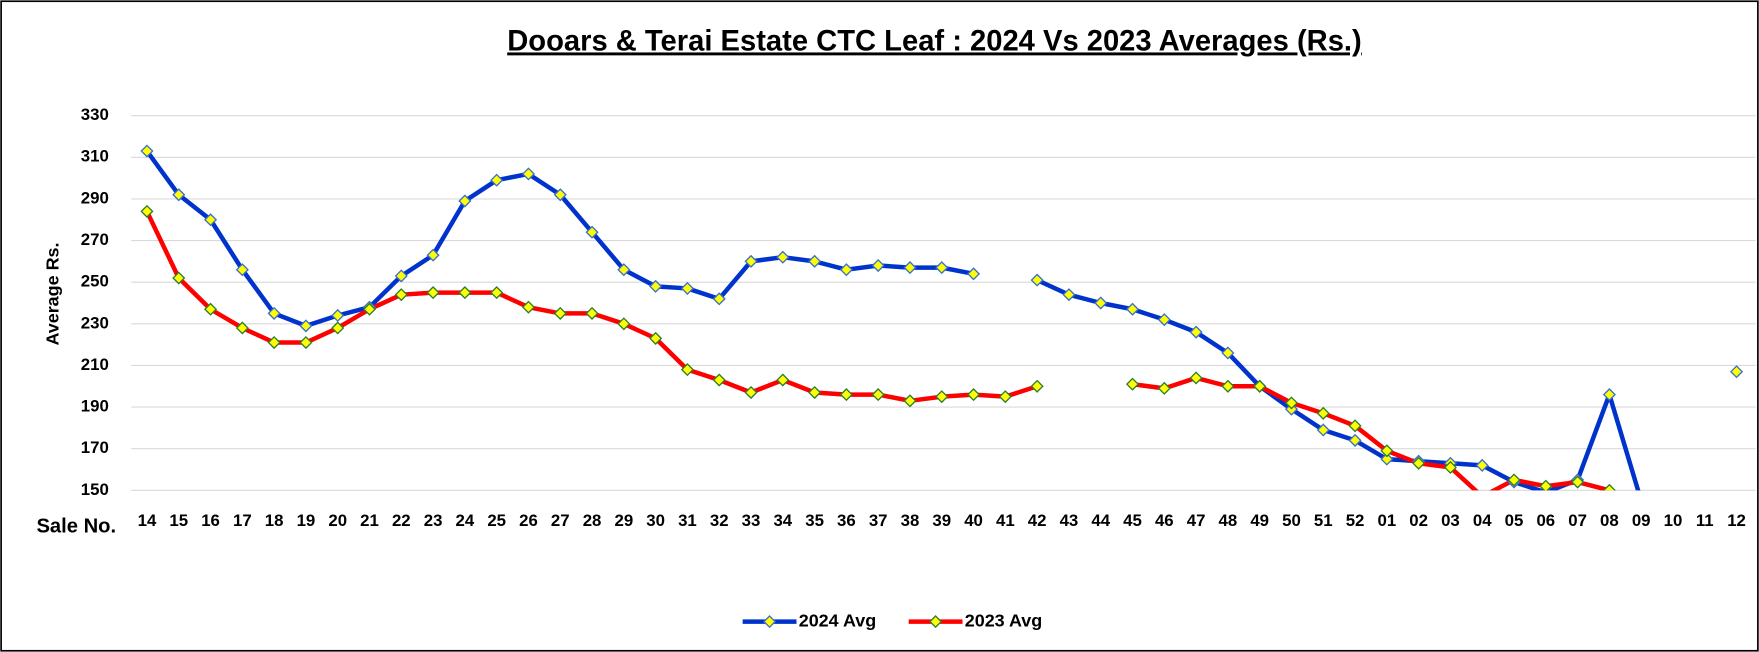 Image resolution: width=1759 pixels, height=652 pixels. I want to click on x-tick-label: 02, so click(1418, 520).